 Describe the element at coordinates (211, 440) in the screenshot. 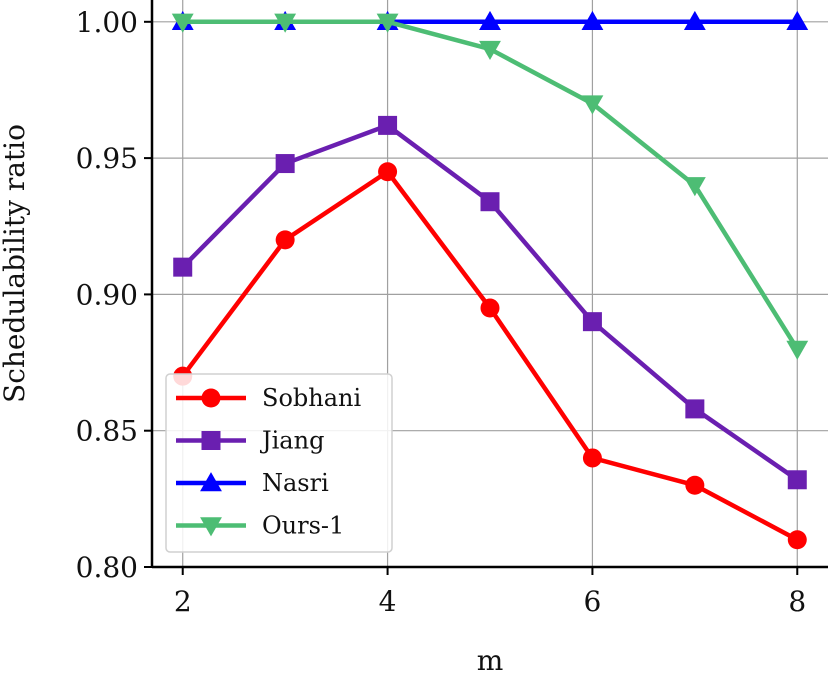

I see `legend-marker-jiang` at that location.